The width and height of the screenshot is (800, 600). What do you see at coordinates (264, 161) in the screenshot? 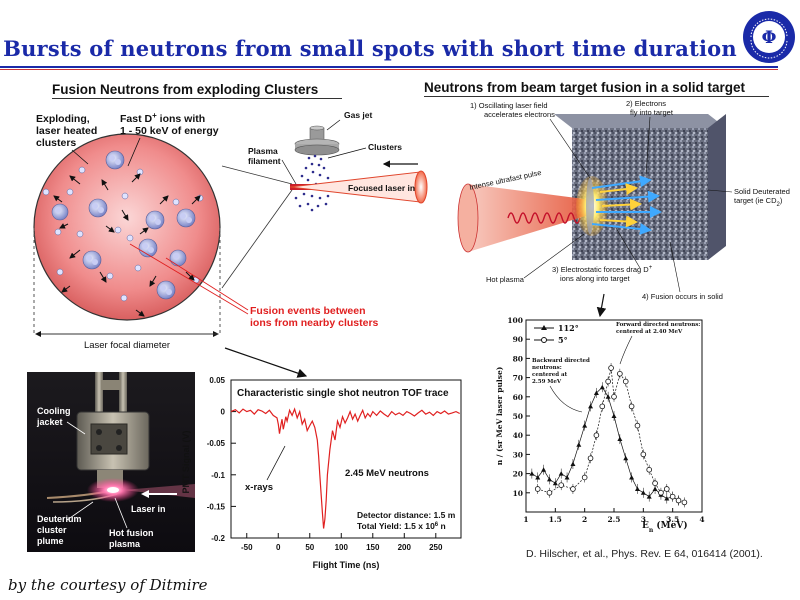
I see `plasma-filament-label-2: filament` at bounding box center [264, 161].